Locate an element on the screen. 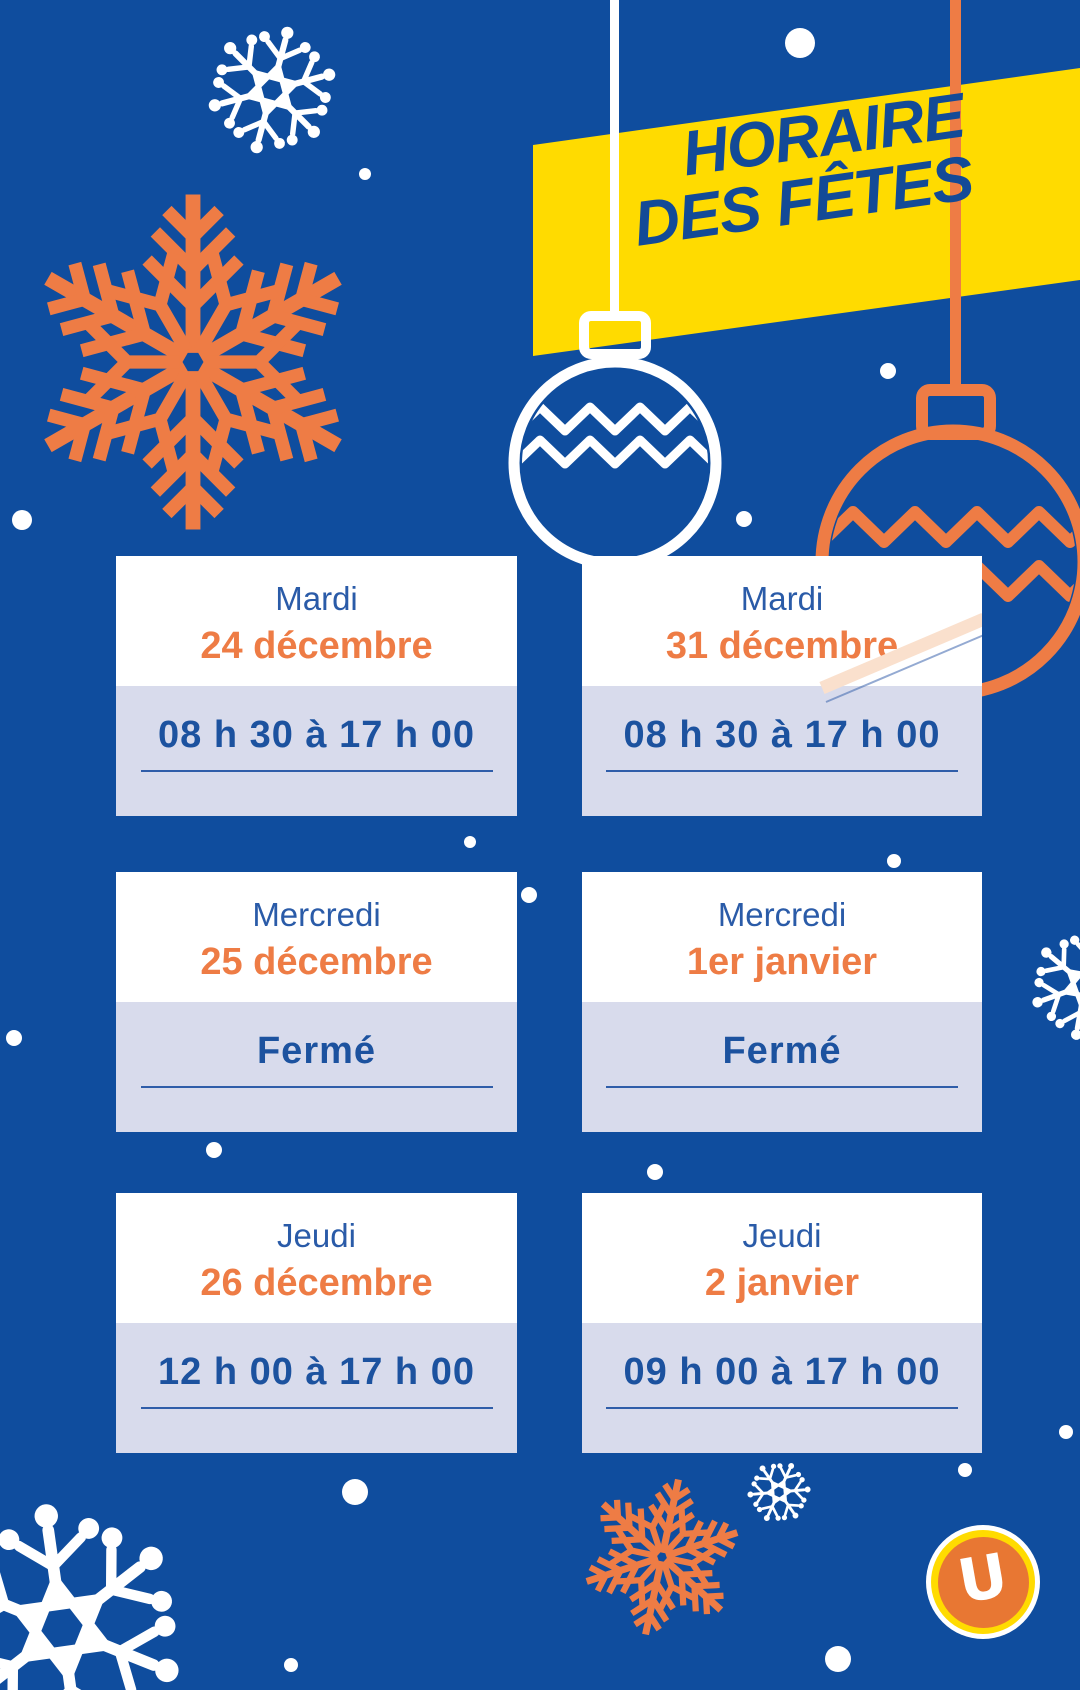 The width and height of the screenshot is (1080, 1690). card-date: 2 janvier is located at coordinates (782, 1283).